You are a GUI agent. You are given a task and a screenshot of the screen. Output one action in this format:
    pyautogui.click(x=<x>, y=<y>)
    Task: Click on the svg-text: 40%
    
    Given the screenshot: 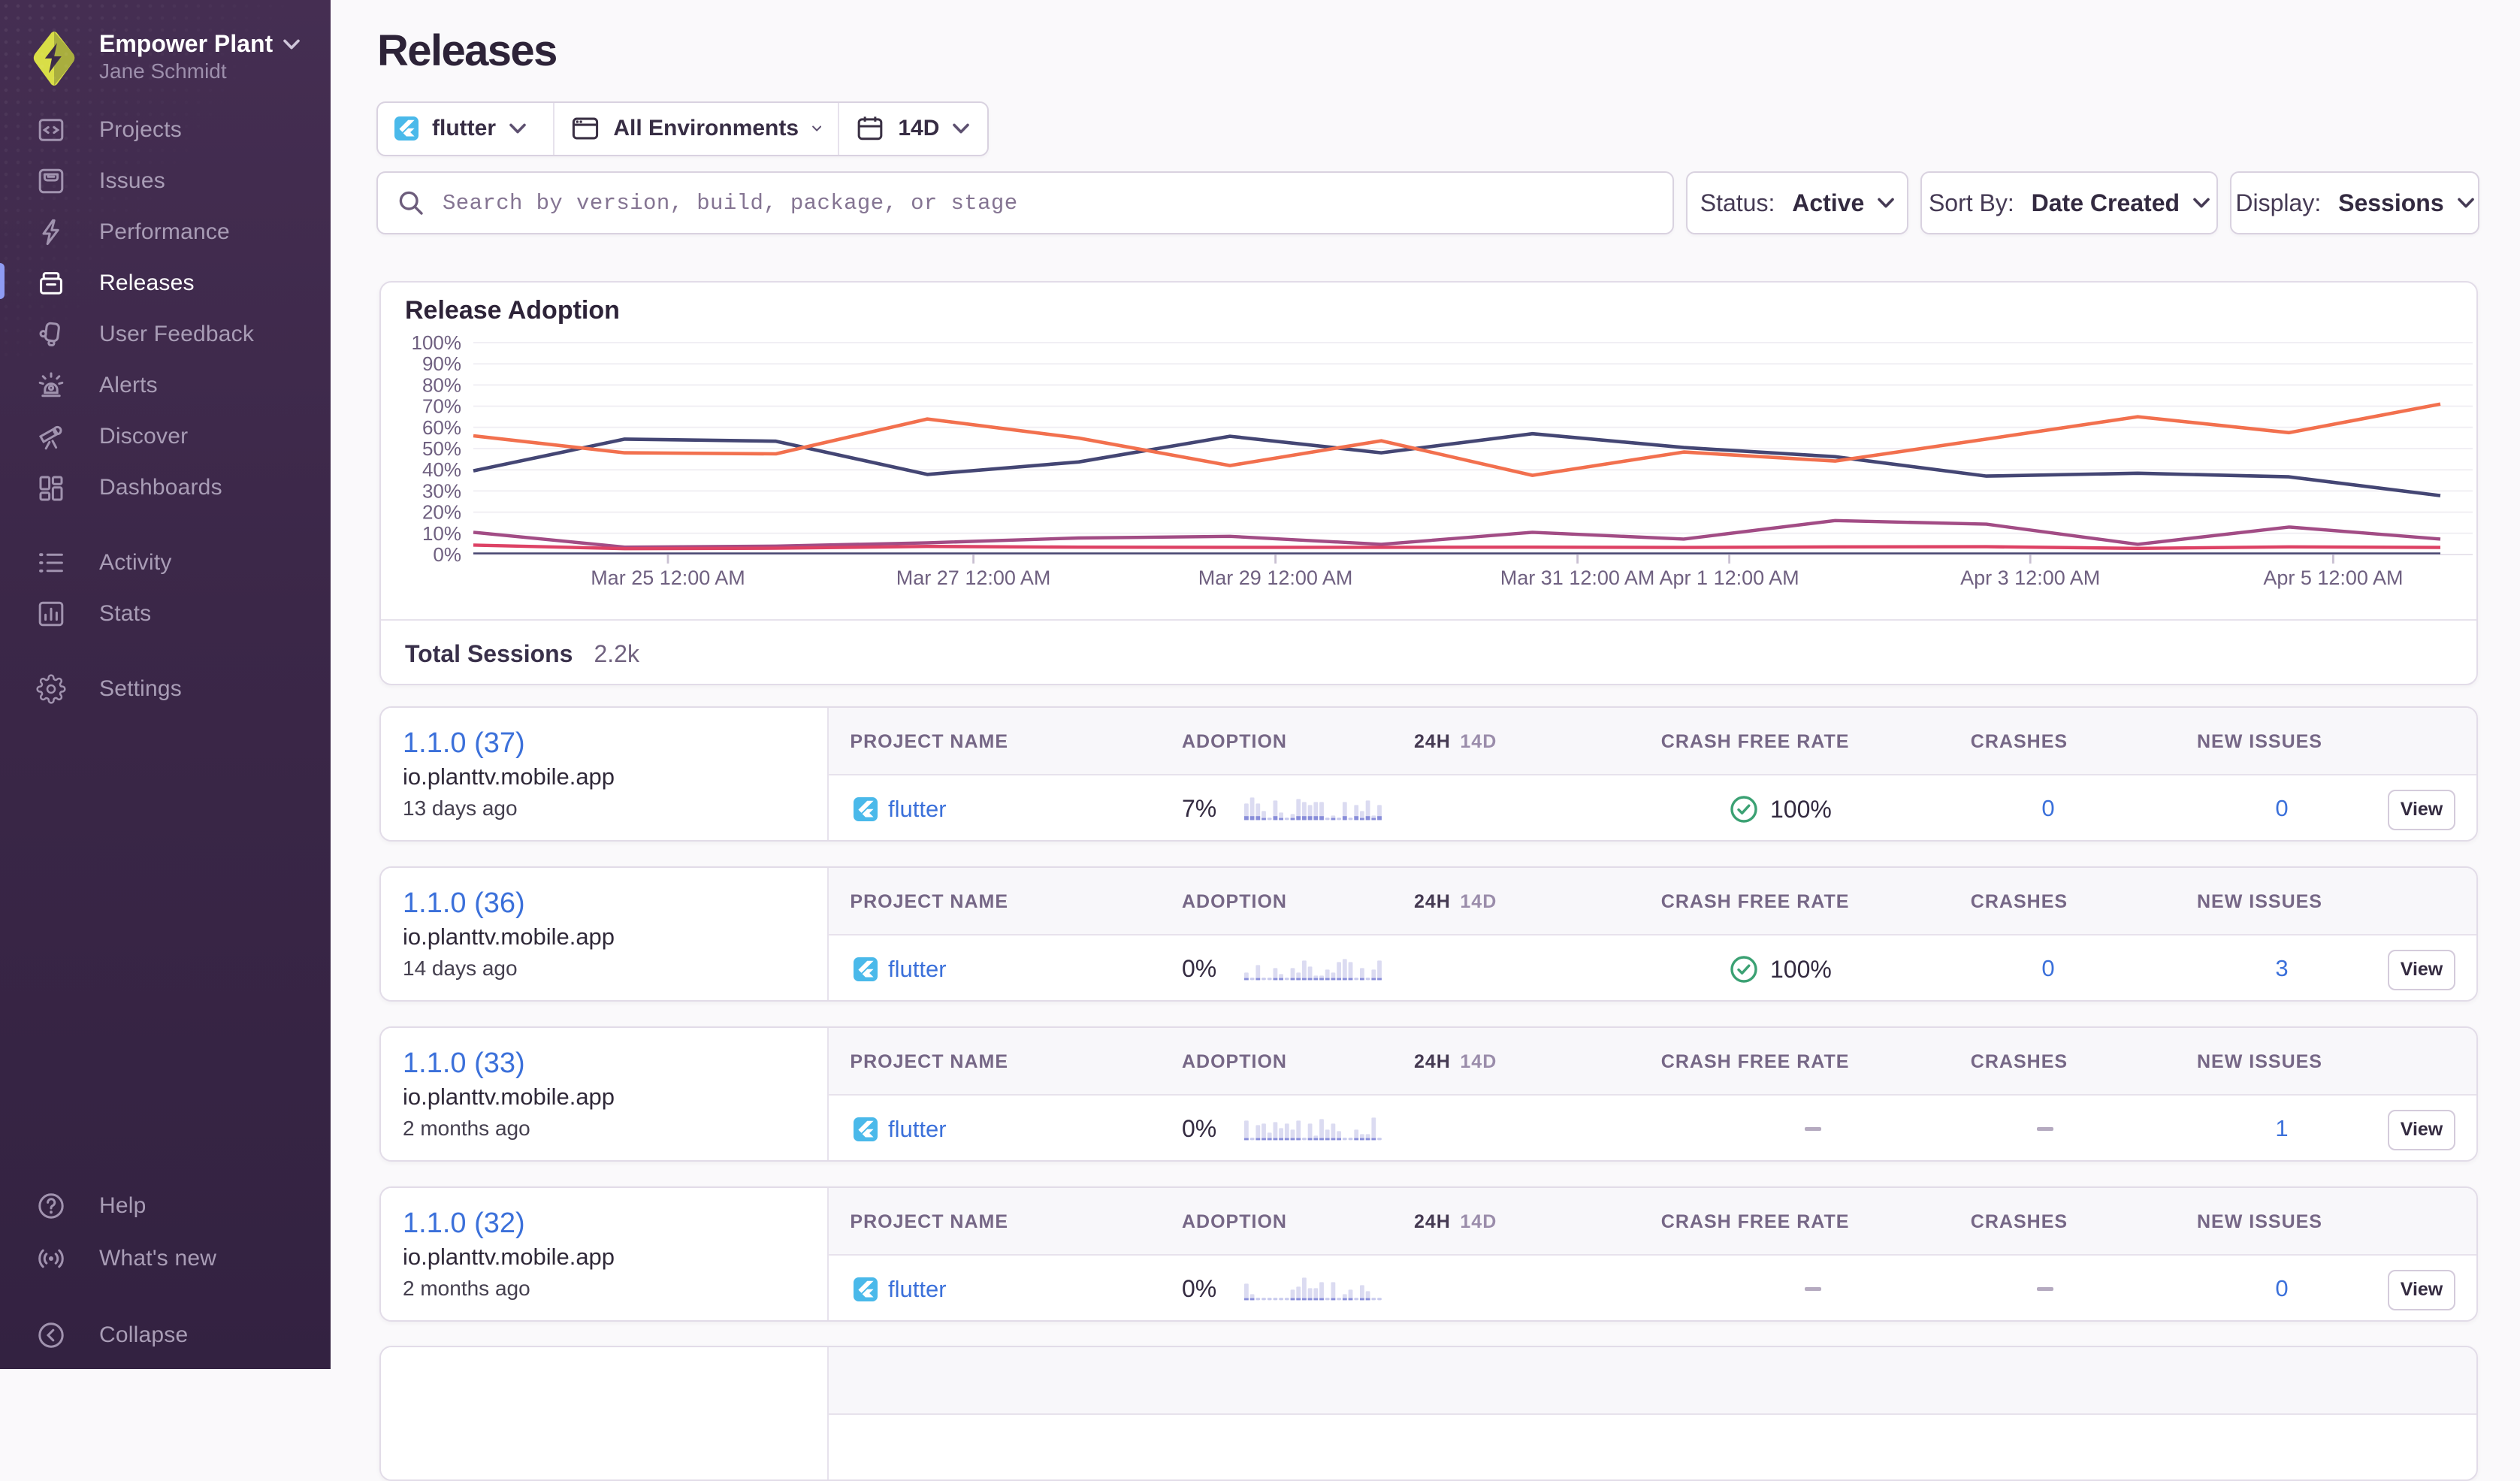 What is the action you would take?
    pyautogui.click(x=442, y=470)
    